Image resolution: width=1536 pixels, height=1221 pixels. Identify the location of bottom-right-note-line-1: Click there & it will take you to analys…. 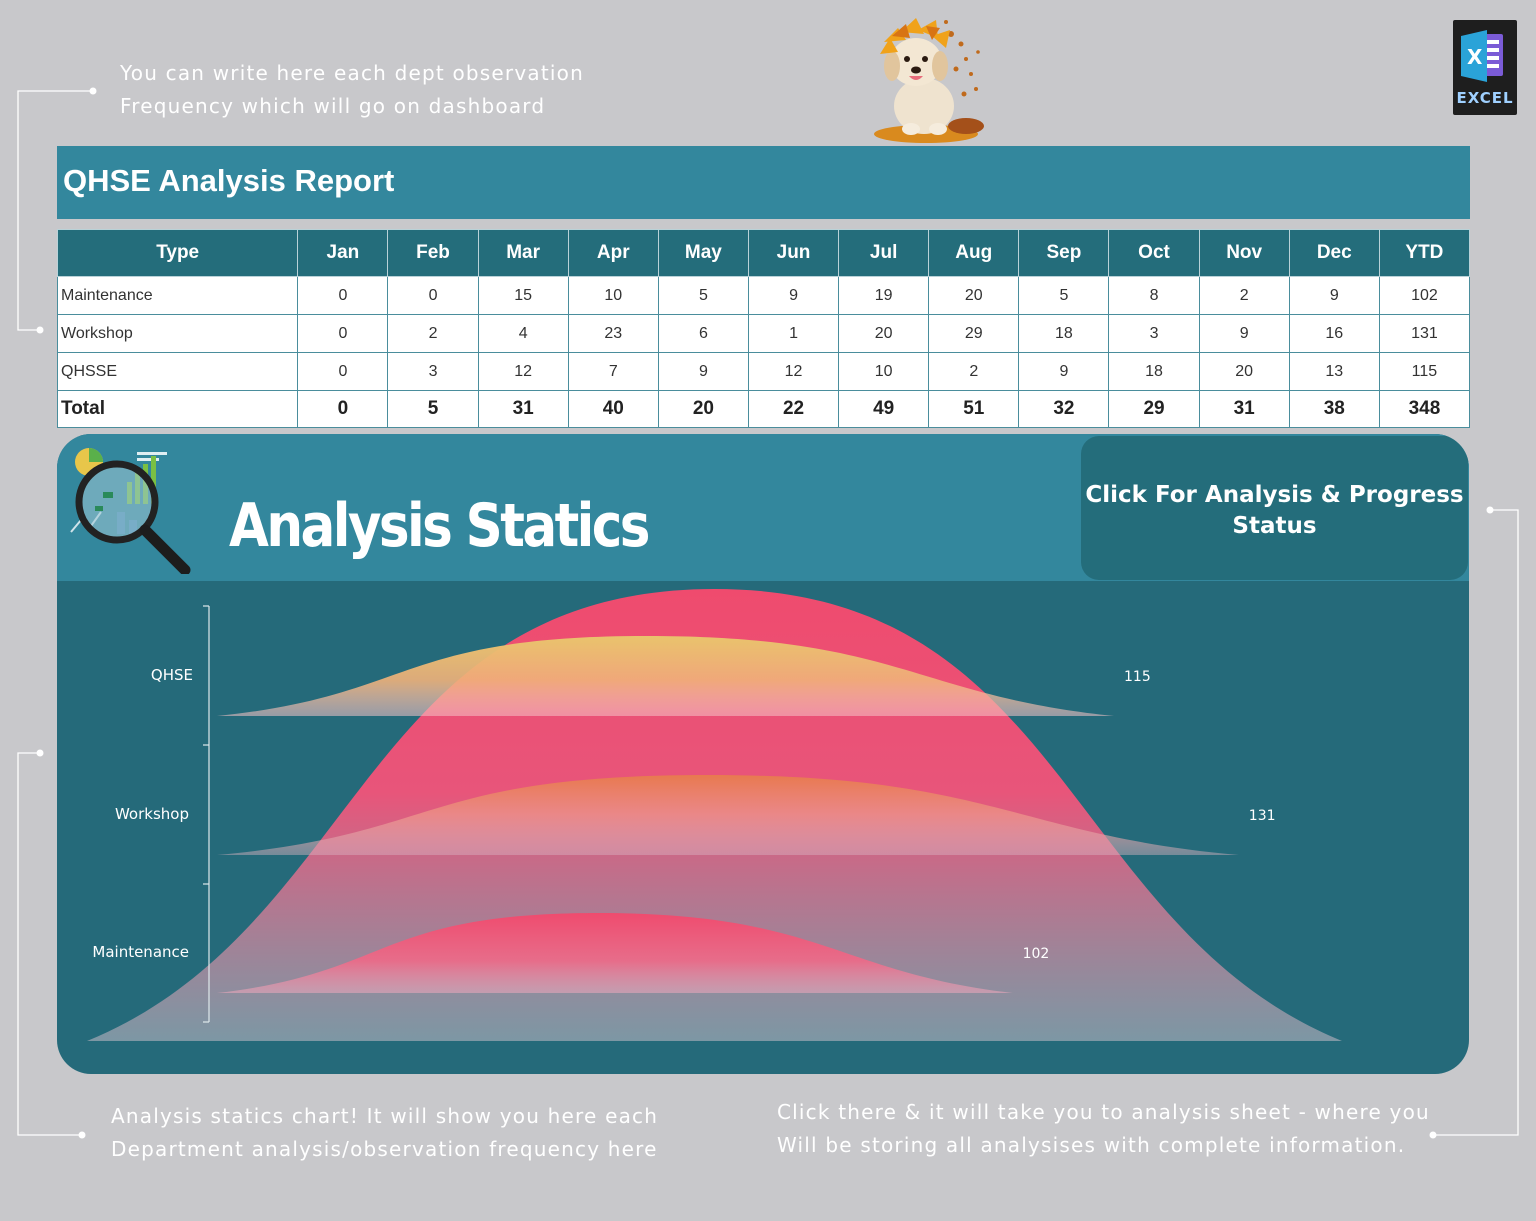
(1103, 1112).